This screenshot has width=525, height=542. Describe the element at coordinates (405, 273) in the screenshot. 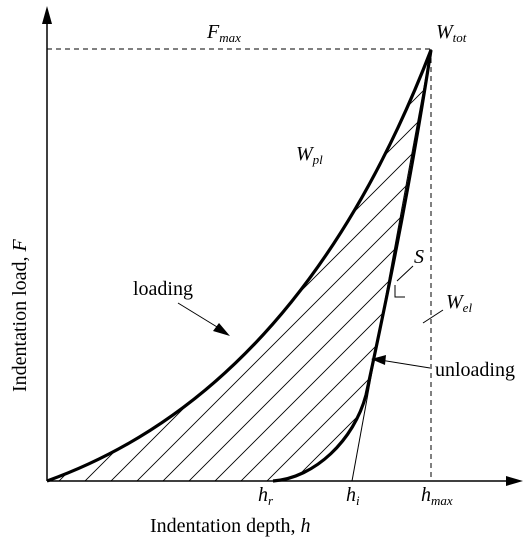

I see `s-leader` at that location.